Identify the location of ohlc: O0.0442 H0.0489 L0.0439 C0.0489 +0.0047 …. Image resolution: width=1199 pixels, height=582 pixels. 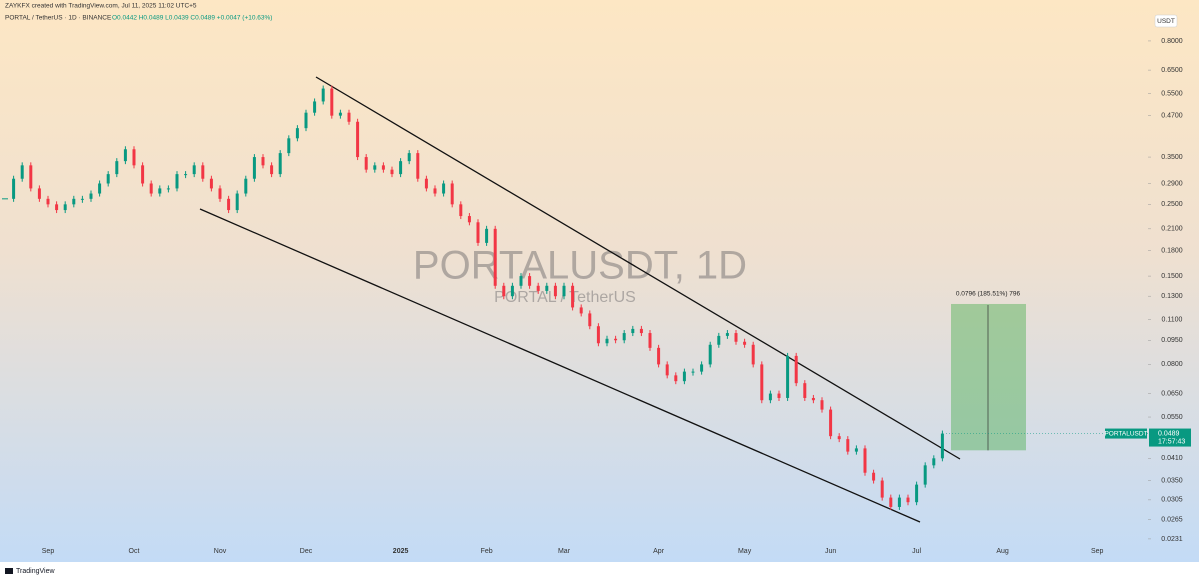
(192, 18).